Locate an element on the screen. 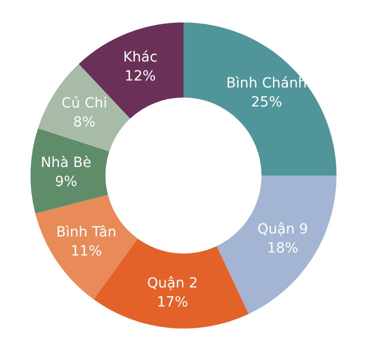  slice-label: Khác is located at coordinates (140, 57).